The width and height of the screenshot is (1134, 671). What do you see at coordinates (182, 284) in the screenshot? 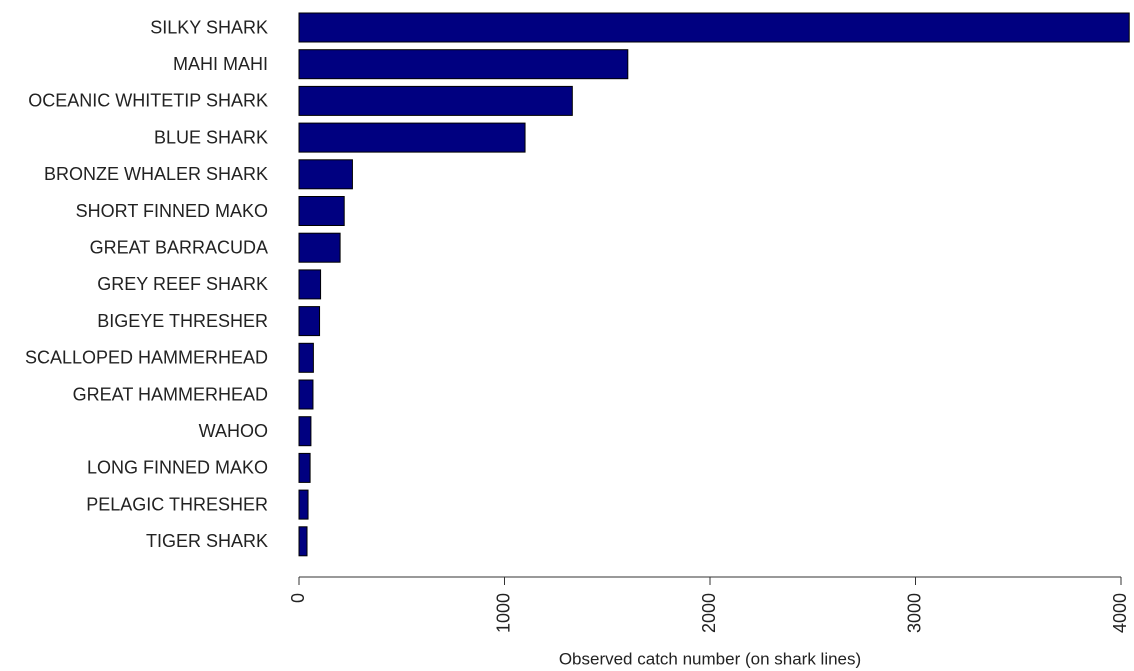
I see `y-tick-label: GREY REEF SHARK` at bounding box center [182, 284].